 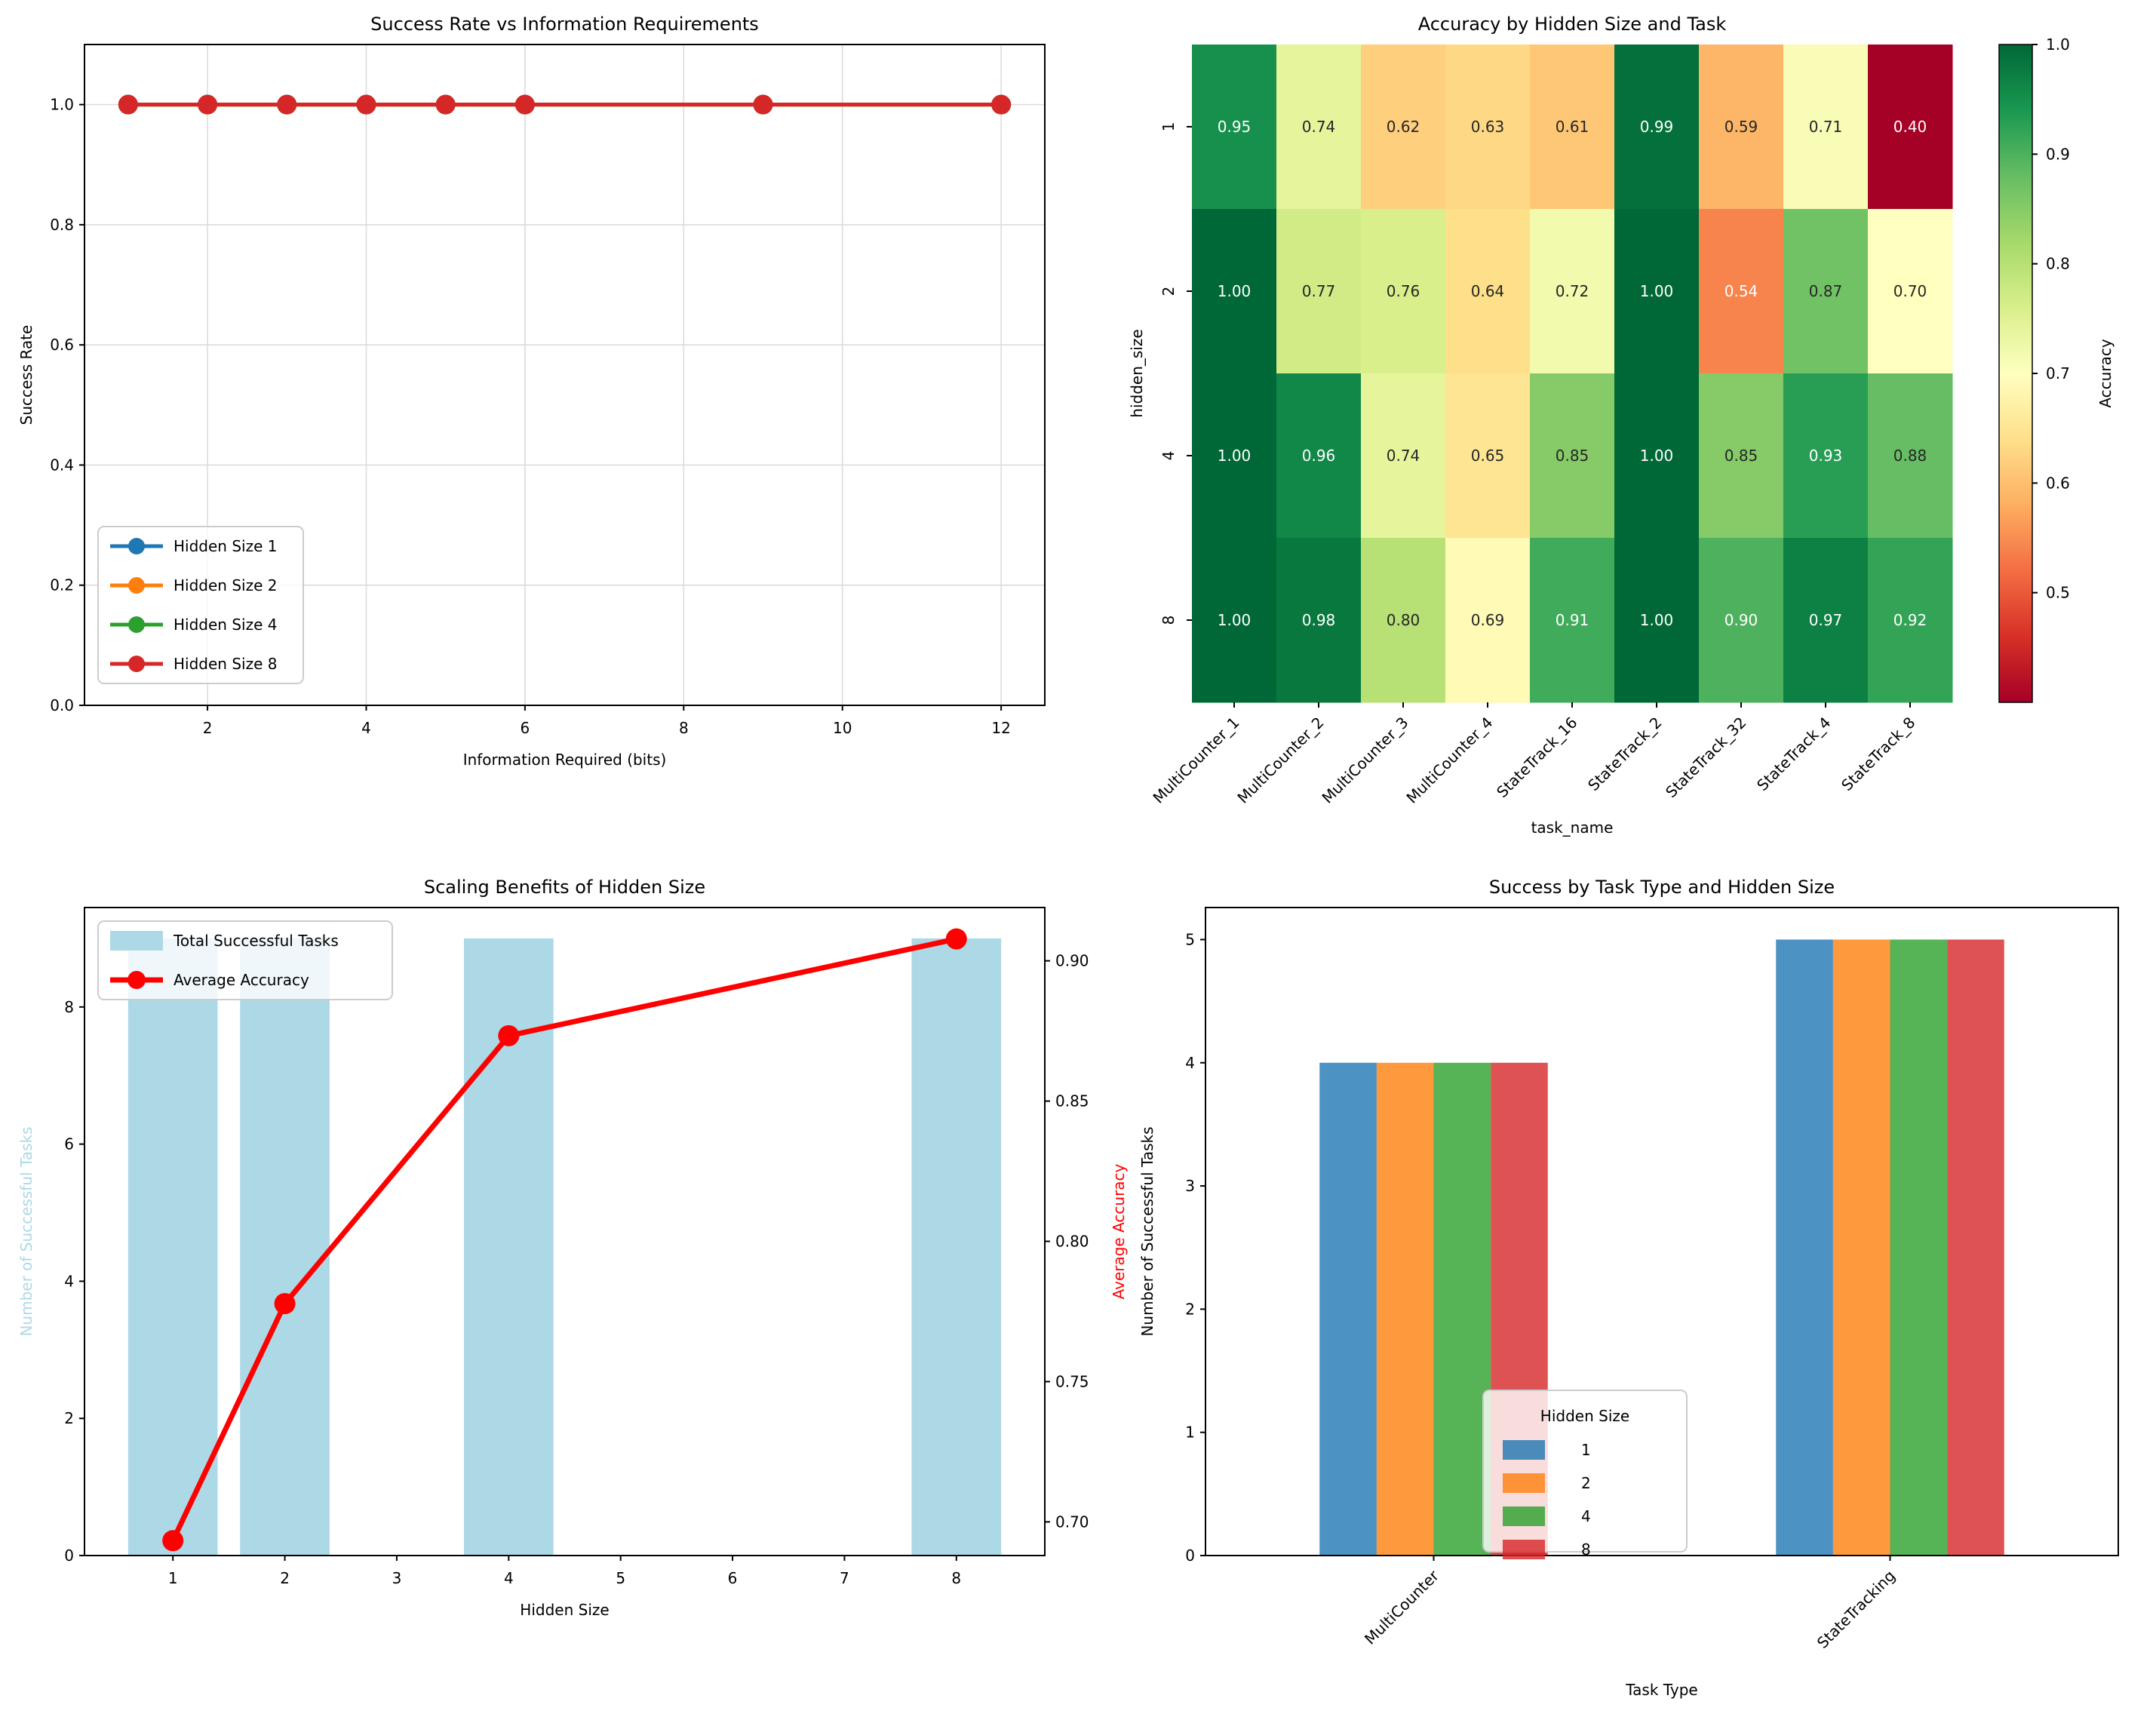 I want to click on x-tick-label: StateTrack_4, so click(x=1793, y=754).